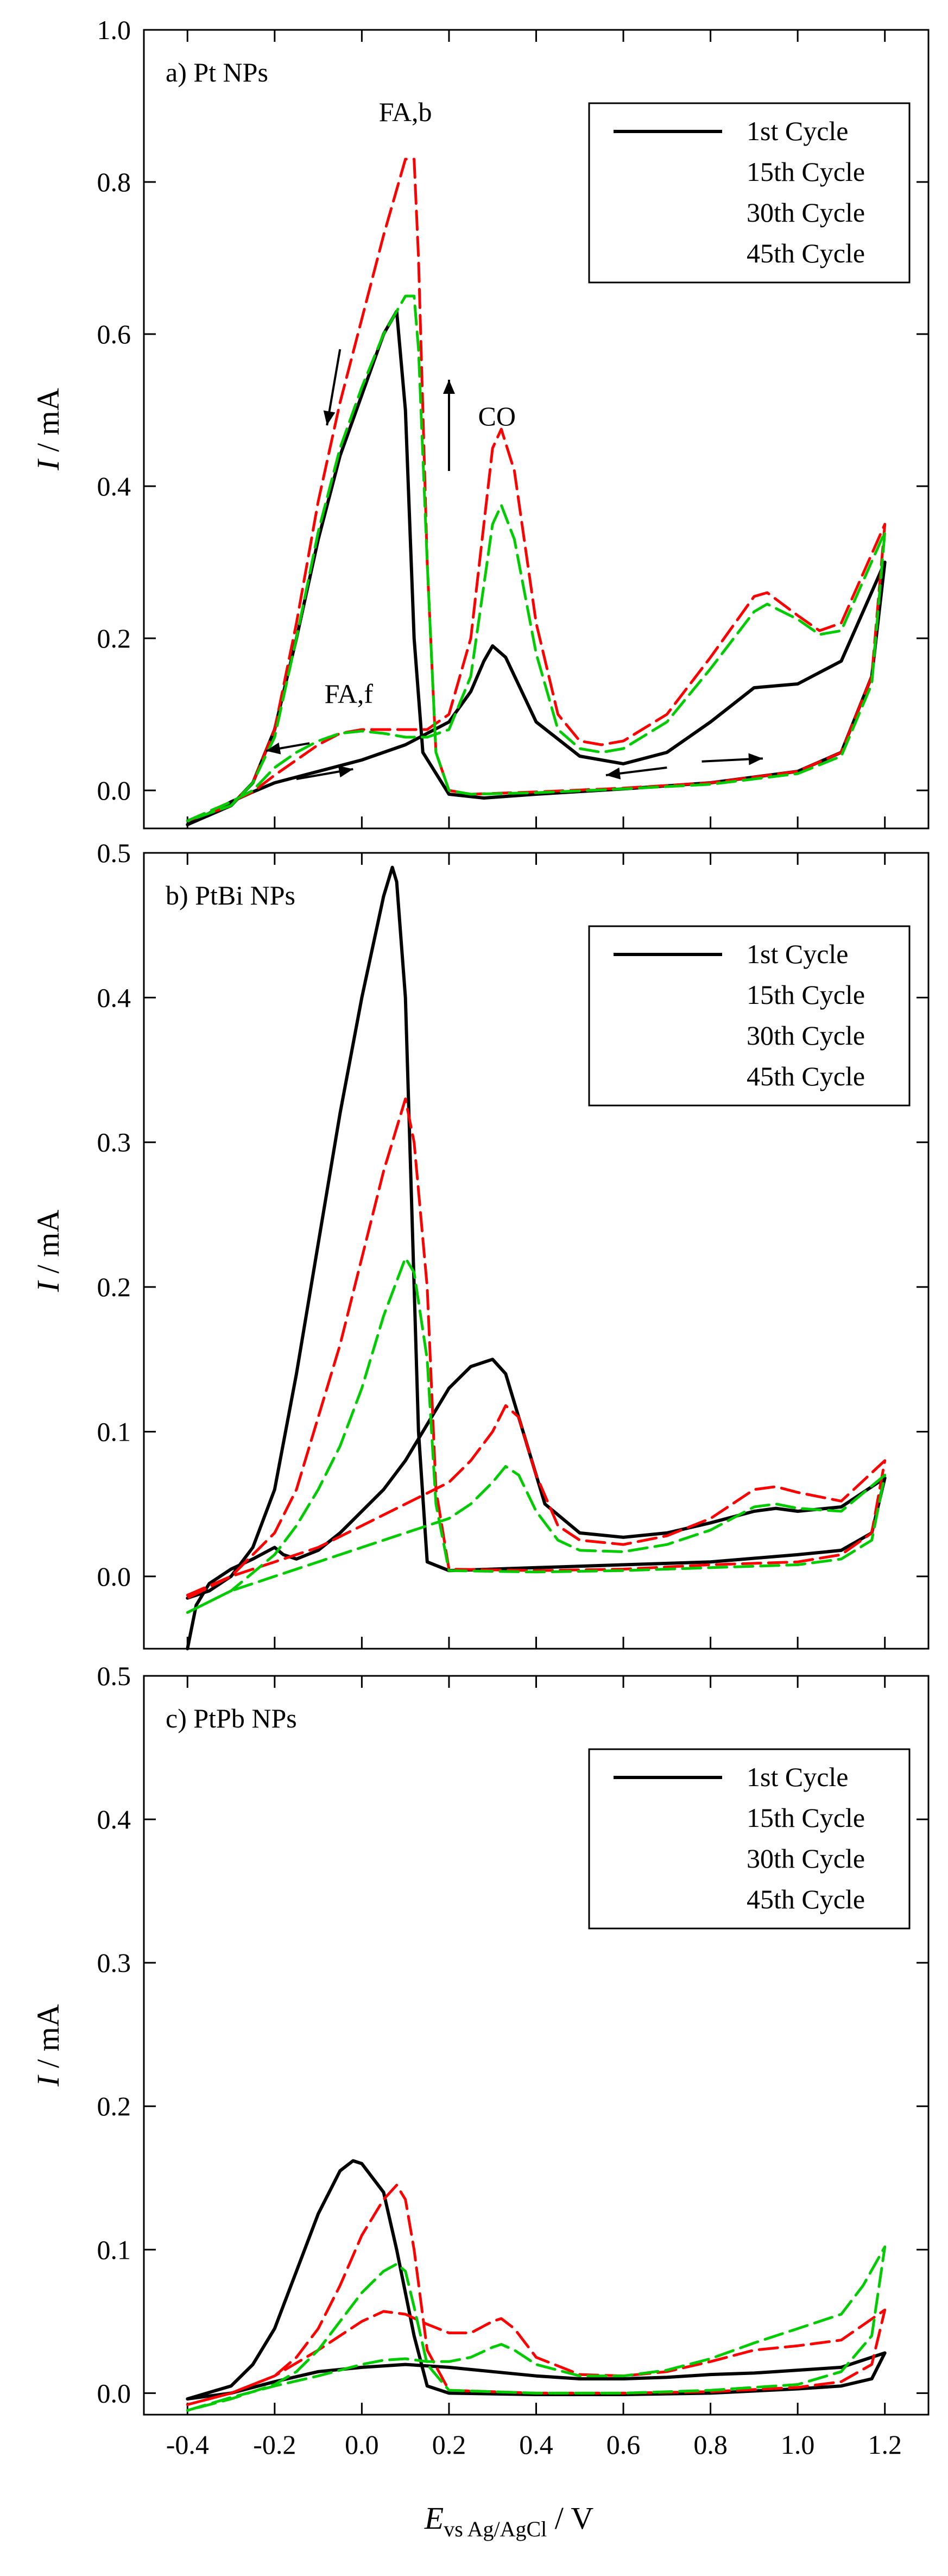  What do you see at coordinates (405, 112) in the screenshot?
I see `annotation-label: FA,b` at bounding box center [405, 112].